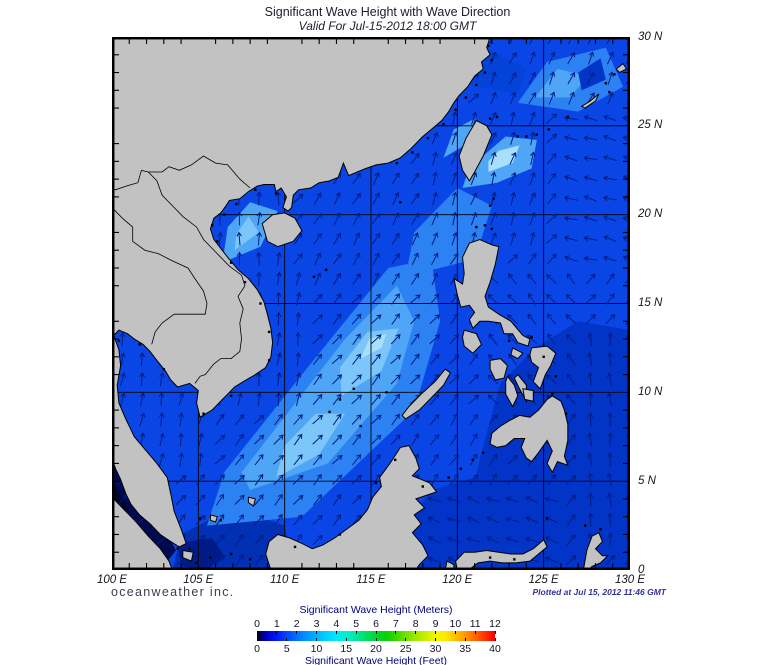  I want to click on x-axis-label: 125 E, so click(543, 580).